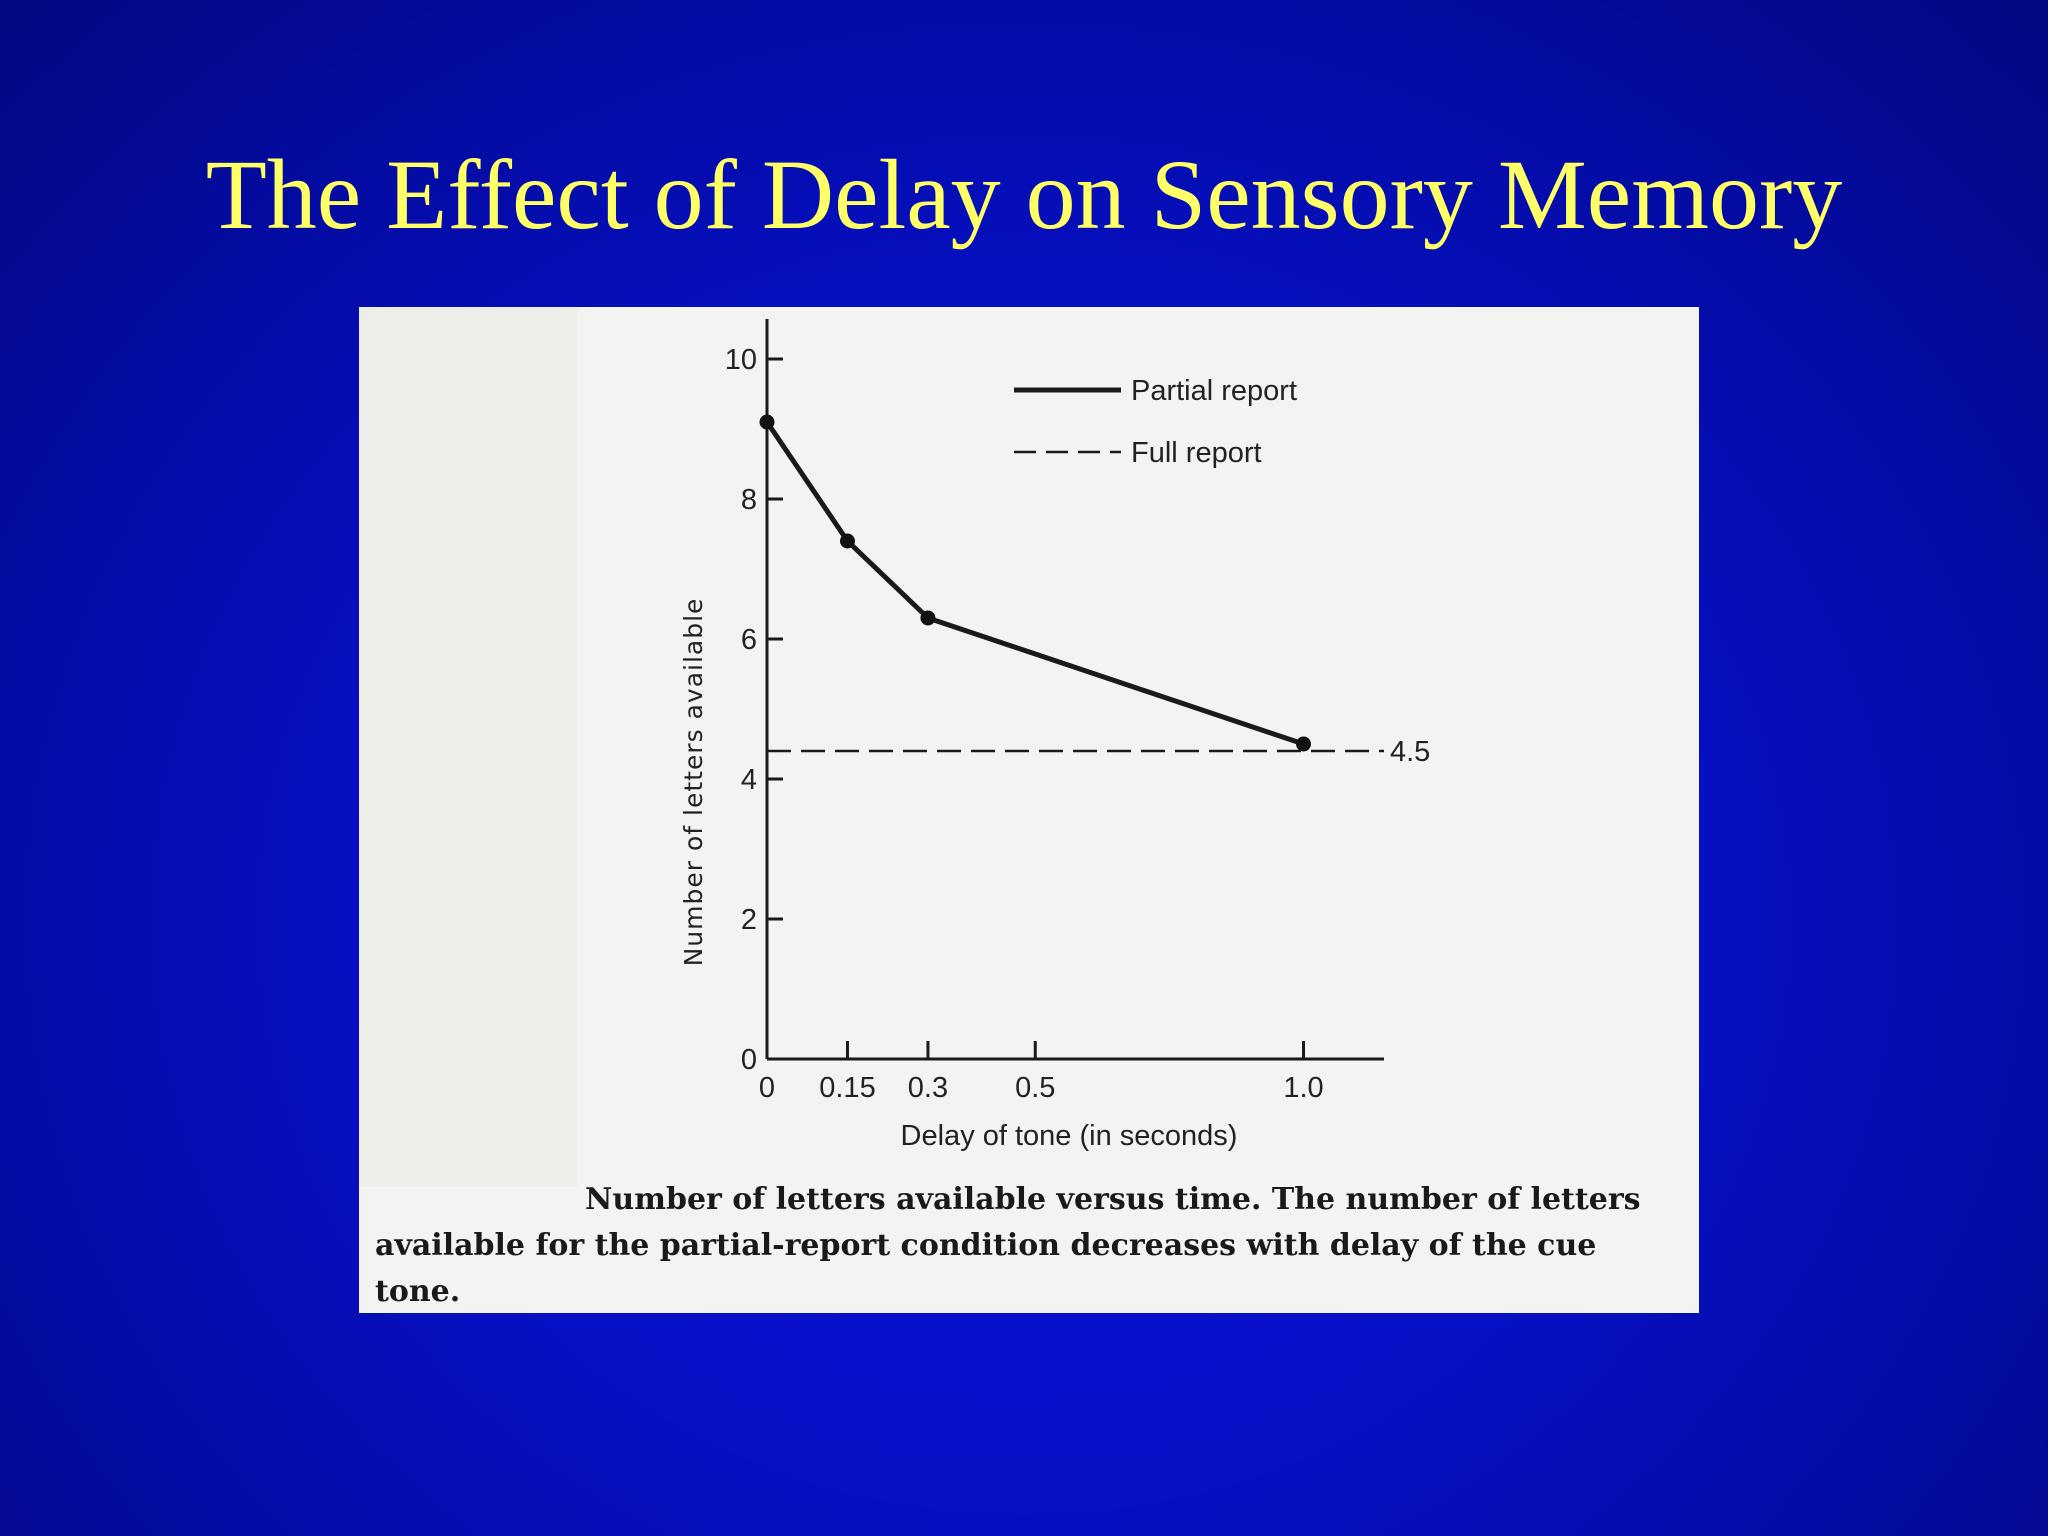 The width and height of the screenshot is (2048, 1536). I want to click on y-tick-label: 10, so click(741, 360).